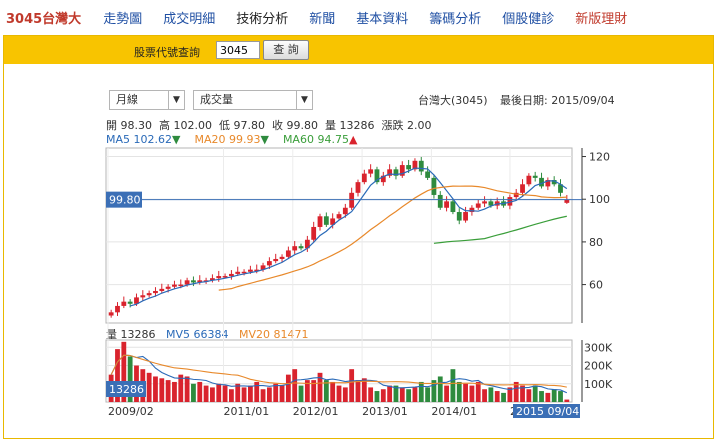 The width and height of the screenshot is (720, 445). Describe the element at coordinates (216, 99) in the screenshot. I see `indicator-value: 成交量` at that location.